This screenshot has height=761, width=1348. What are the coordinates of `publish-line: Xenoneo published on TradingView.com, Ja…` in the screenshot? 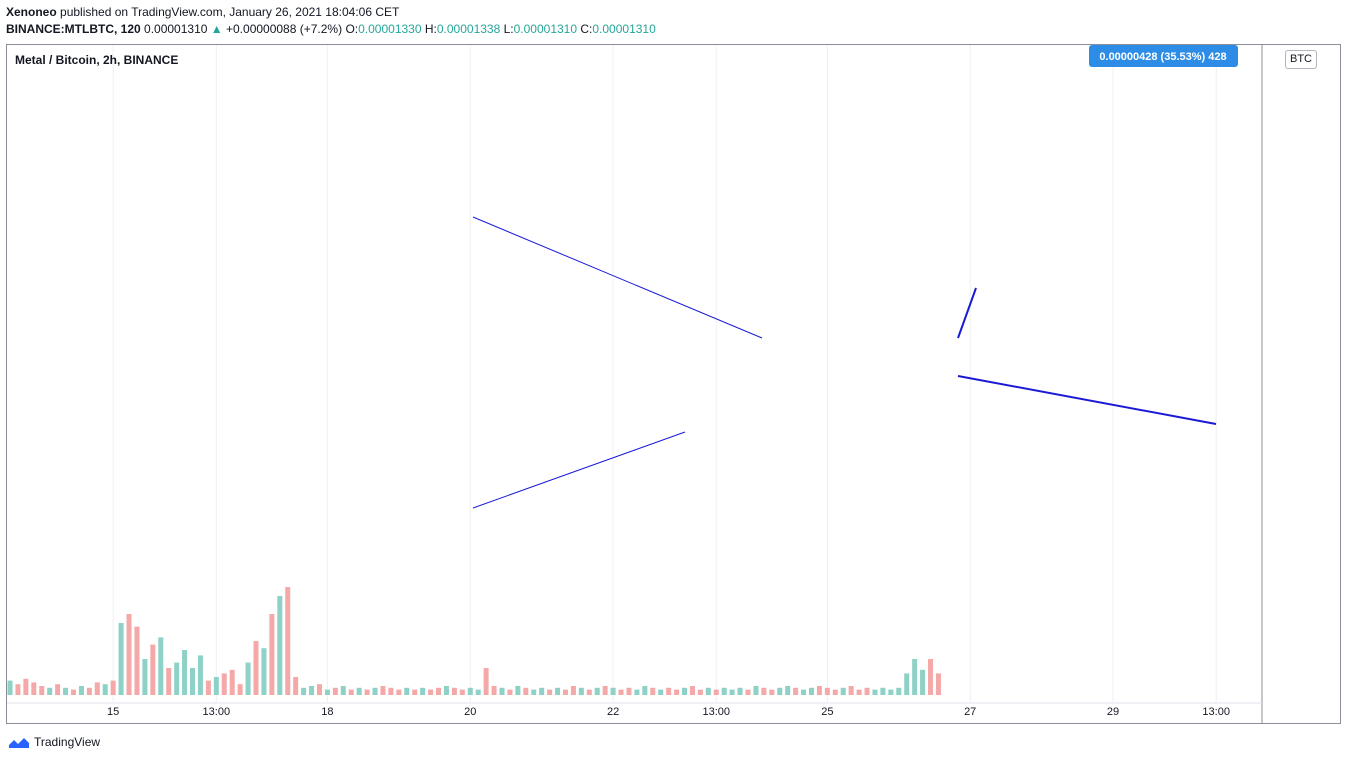 It's located at (202, 12).